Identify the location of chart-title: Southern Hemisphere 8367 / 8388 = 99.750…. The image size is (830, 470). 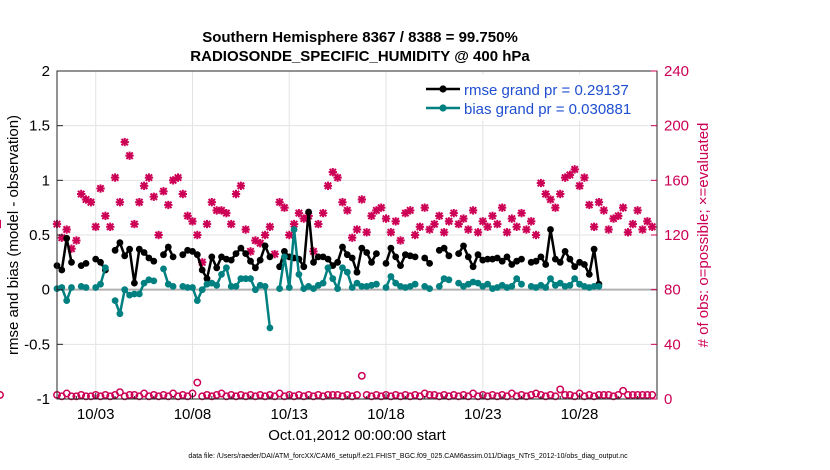
(360, 37).